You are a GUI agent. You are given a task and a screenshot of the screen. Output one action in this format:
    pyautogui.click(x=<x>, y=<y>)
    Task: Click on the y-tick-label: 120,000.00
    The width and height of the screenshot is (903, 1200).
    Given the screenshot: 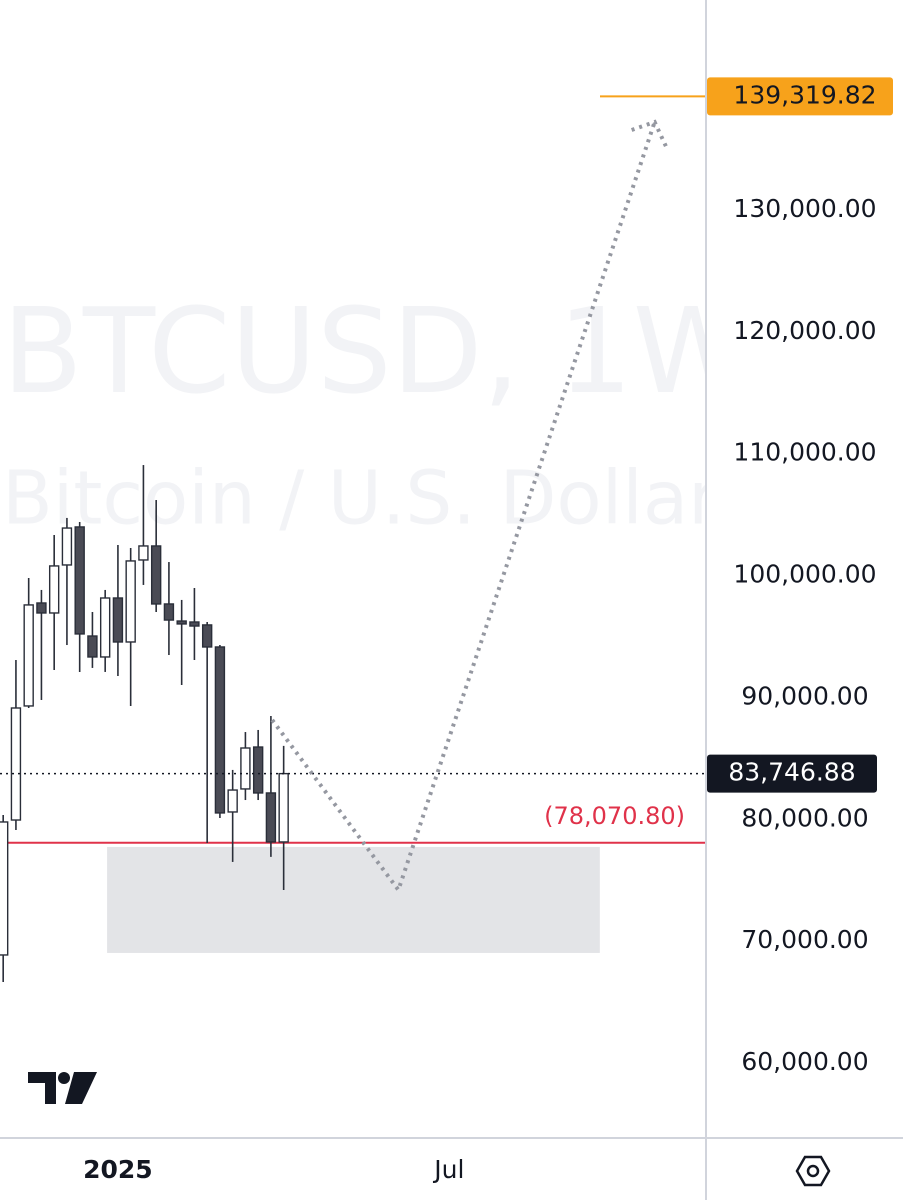 What is the action you would take?
    pyautogui.click(x=804, y=330)
    